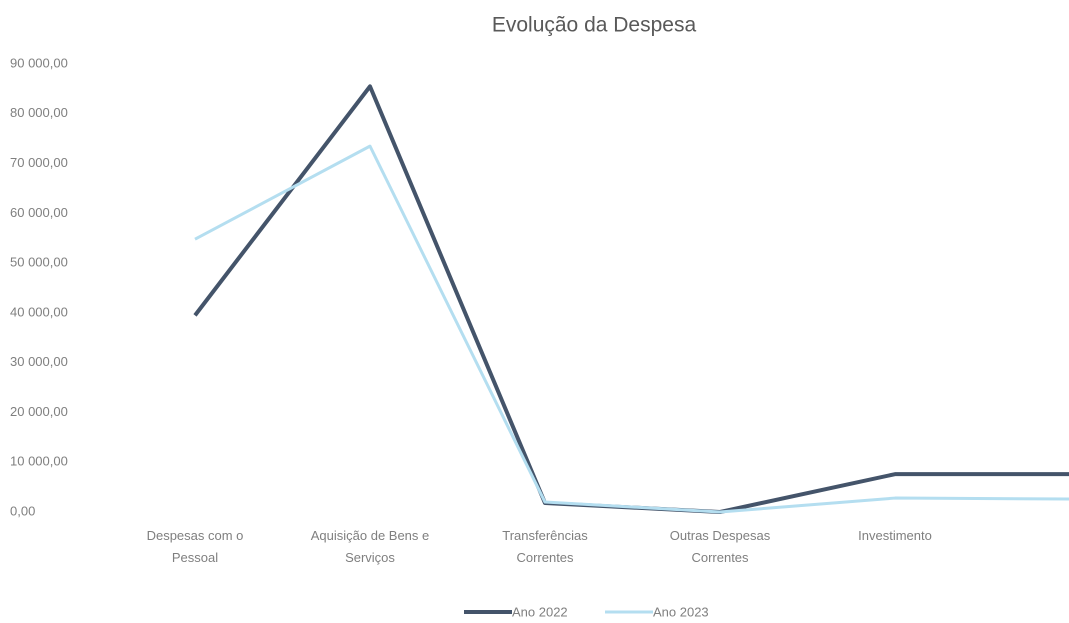 This screenshot has height=623, width=1069. I want to click on y-tick-label: 40 000,00, so click(39, 311).